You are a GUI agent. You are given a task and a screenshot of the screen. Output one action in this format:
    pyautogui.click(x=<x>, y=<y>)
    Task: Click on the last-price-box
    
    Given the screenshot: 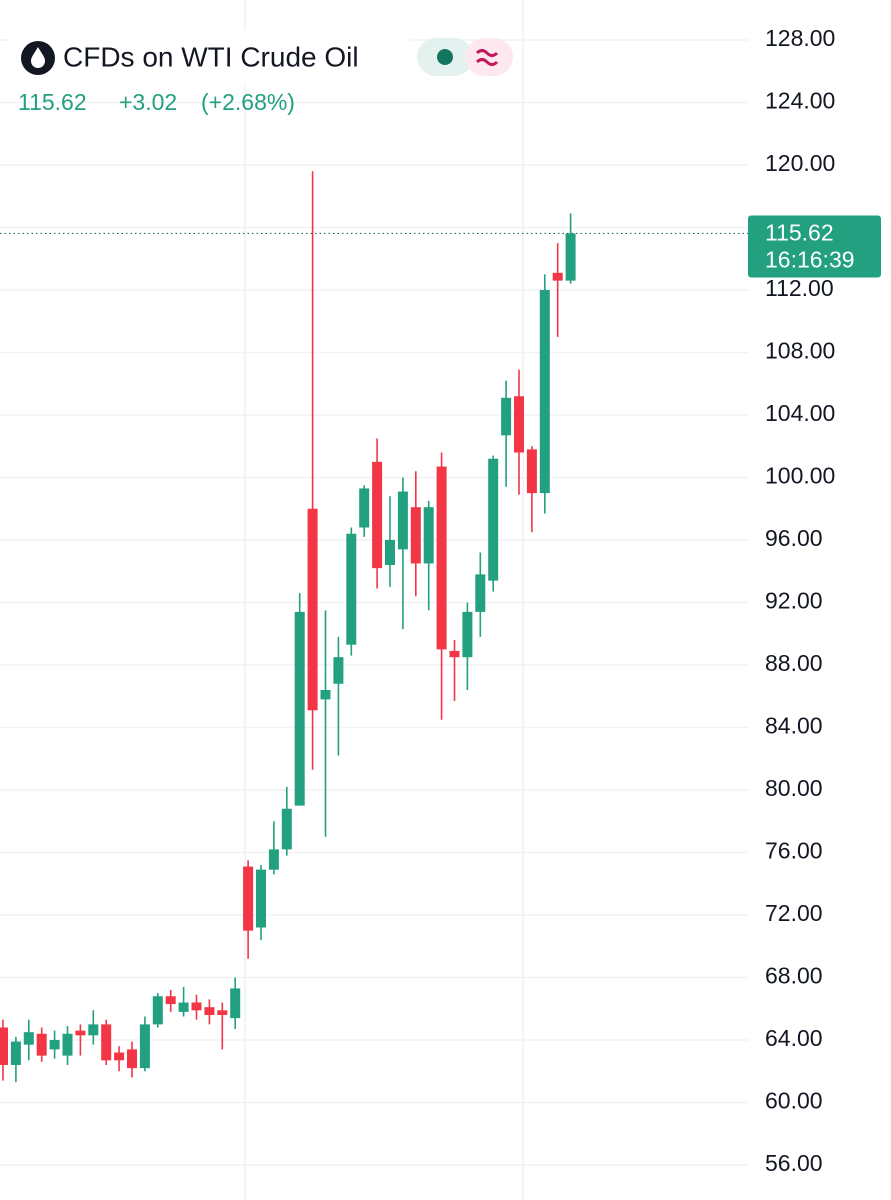 What is the action you would take?
    pyautogui.click(x=814, y=246)
    